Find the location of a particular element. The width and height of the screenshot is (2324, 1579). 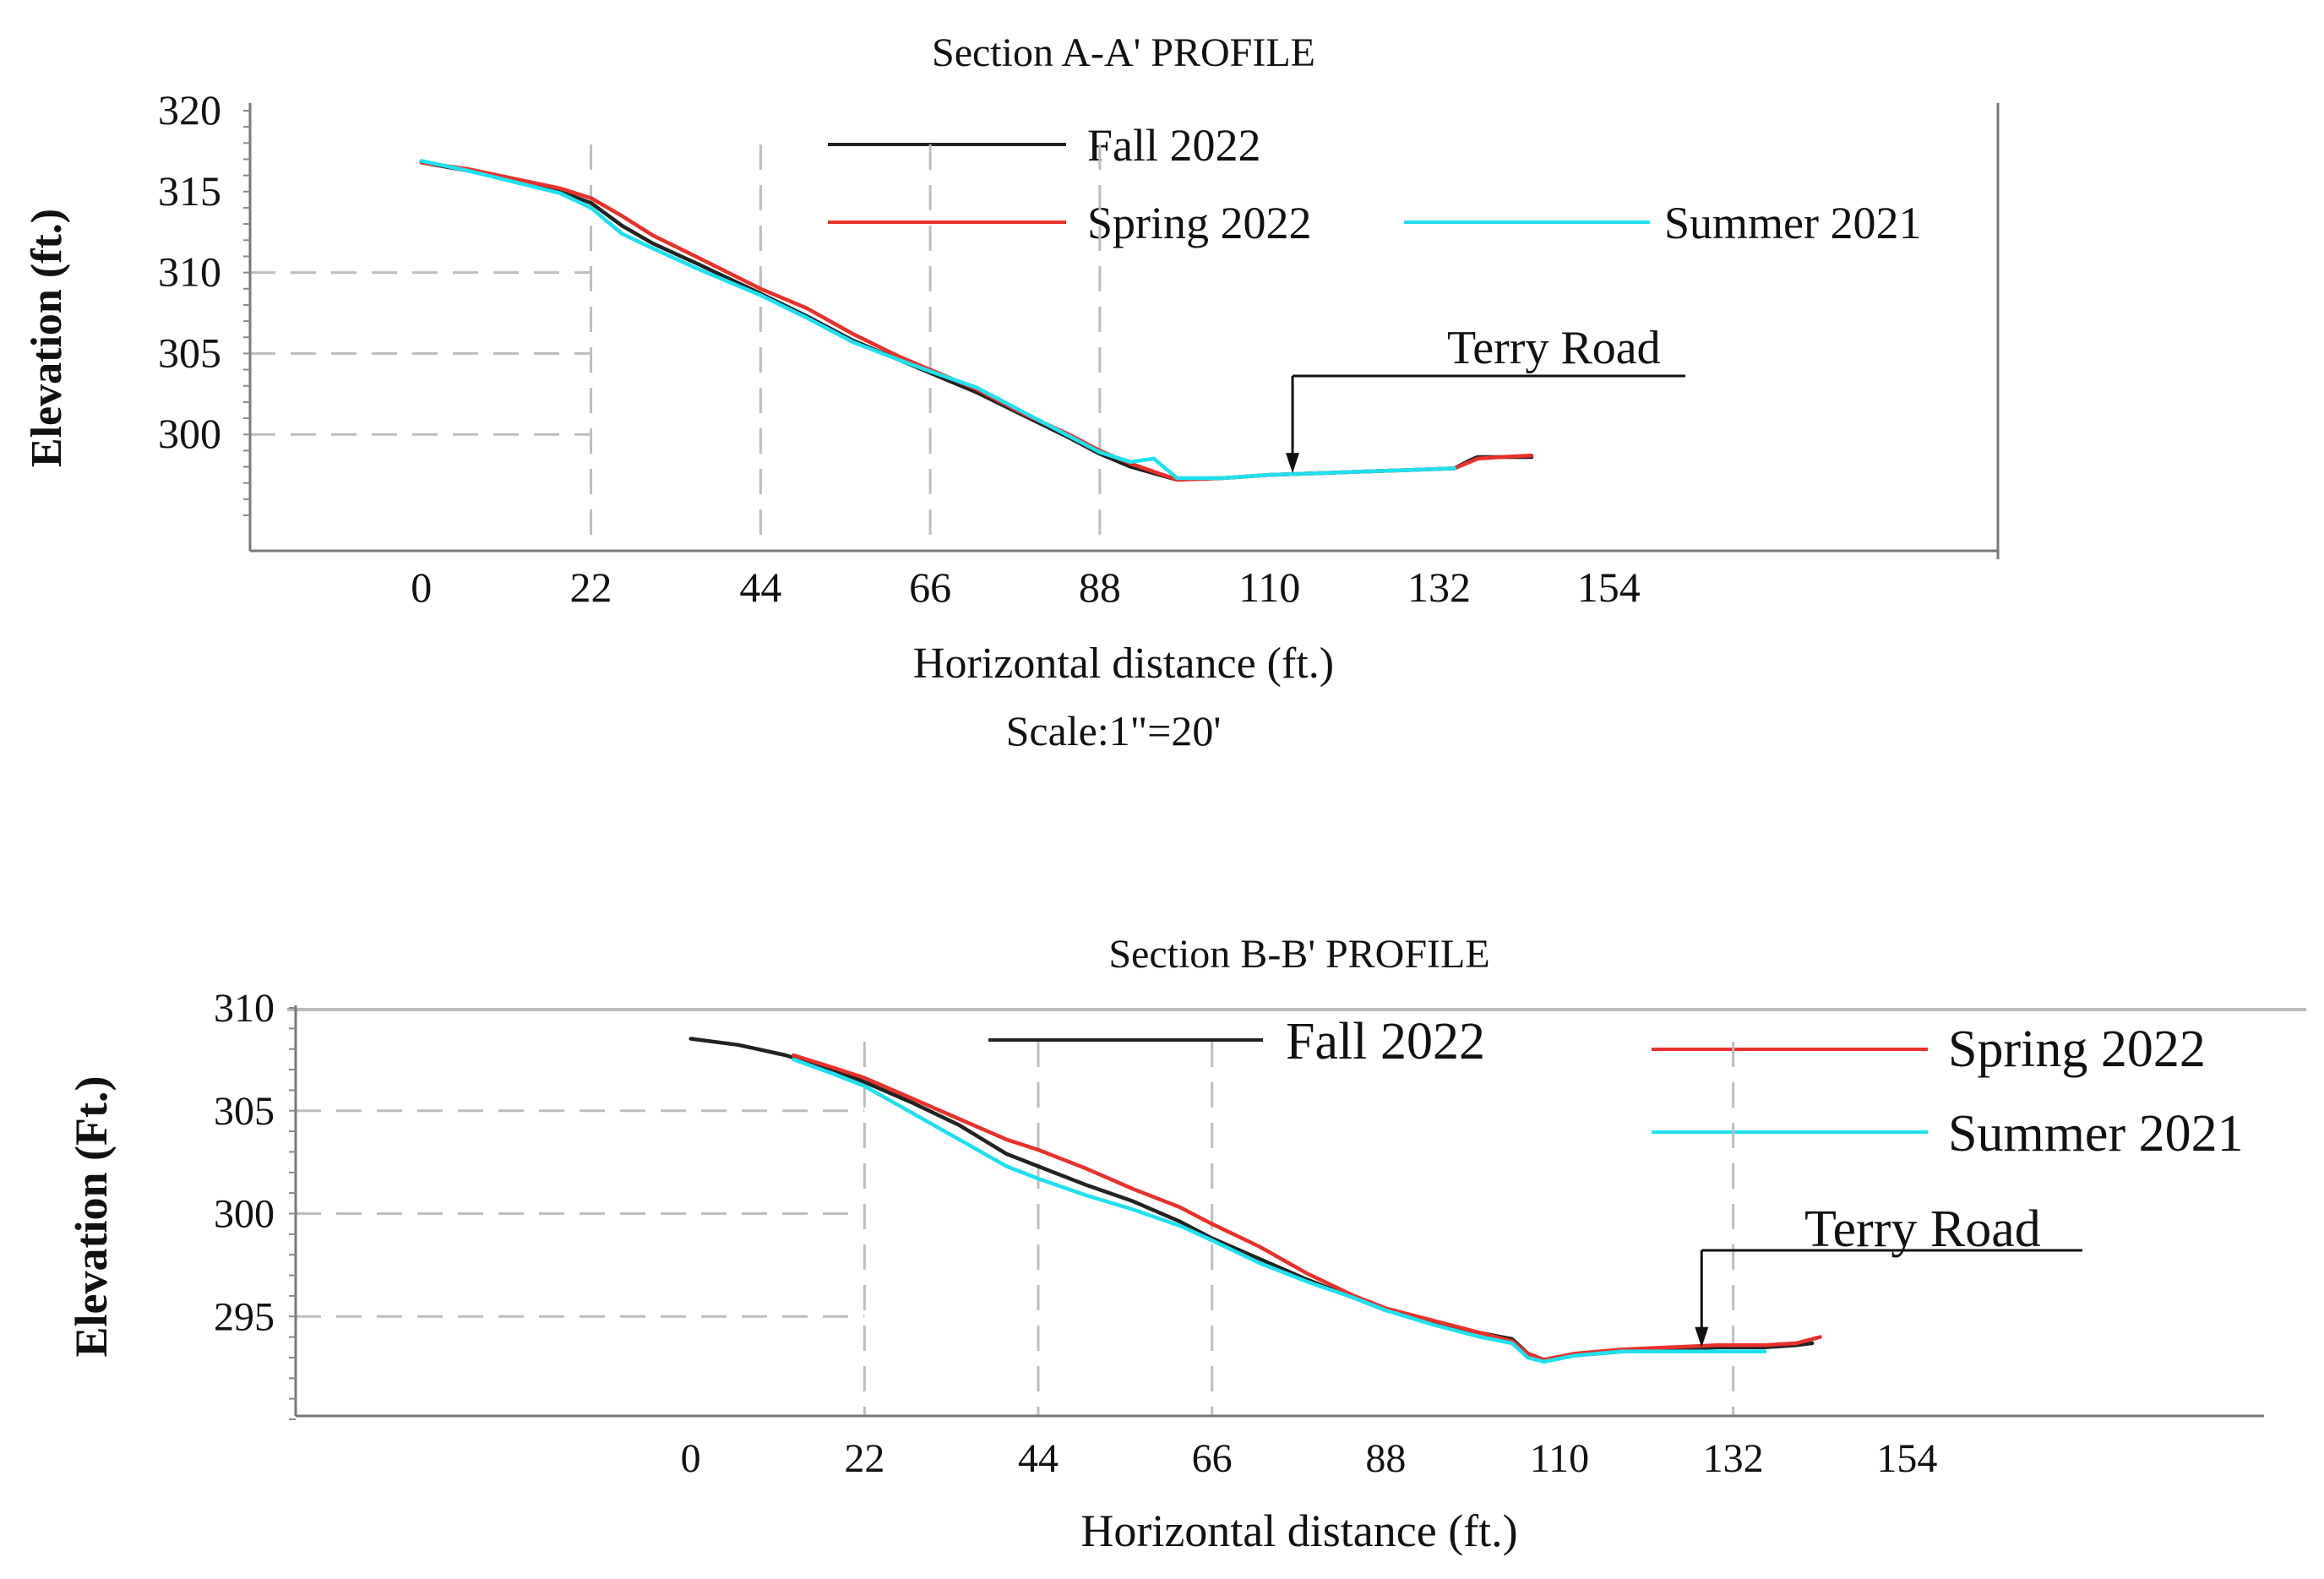

terry-road-a-arrowhead is located at coordinates (1293, 464).